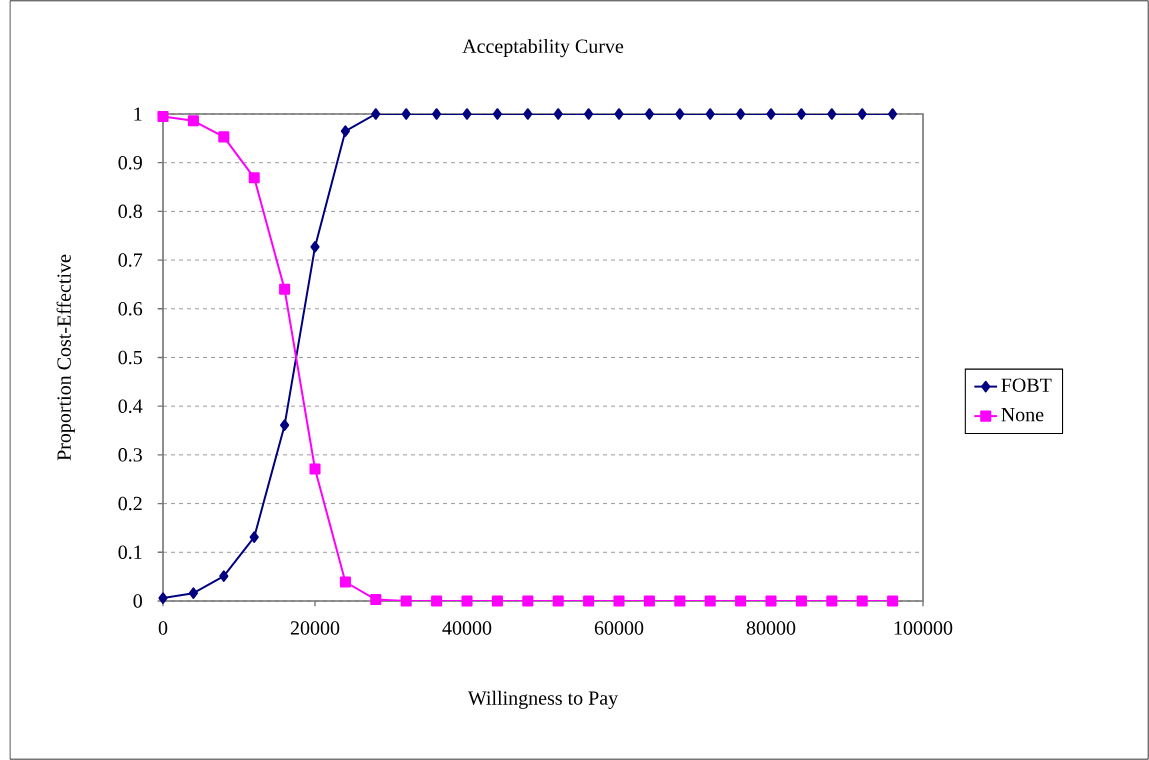 Image resolution: width=1149 pixels, height=760 pixels. What do you see at coordinates (137, 601) in the screenshot?
I see `y-tick-label: 0` at bounding box center [137, 601].